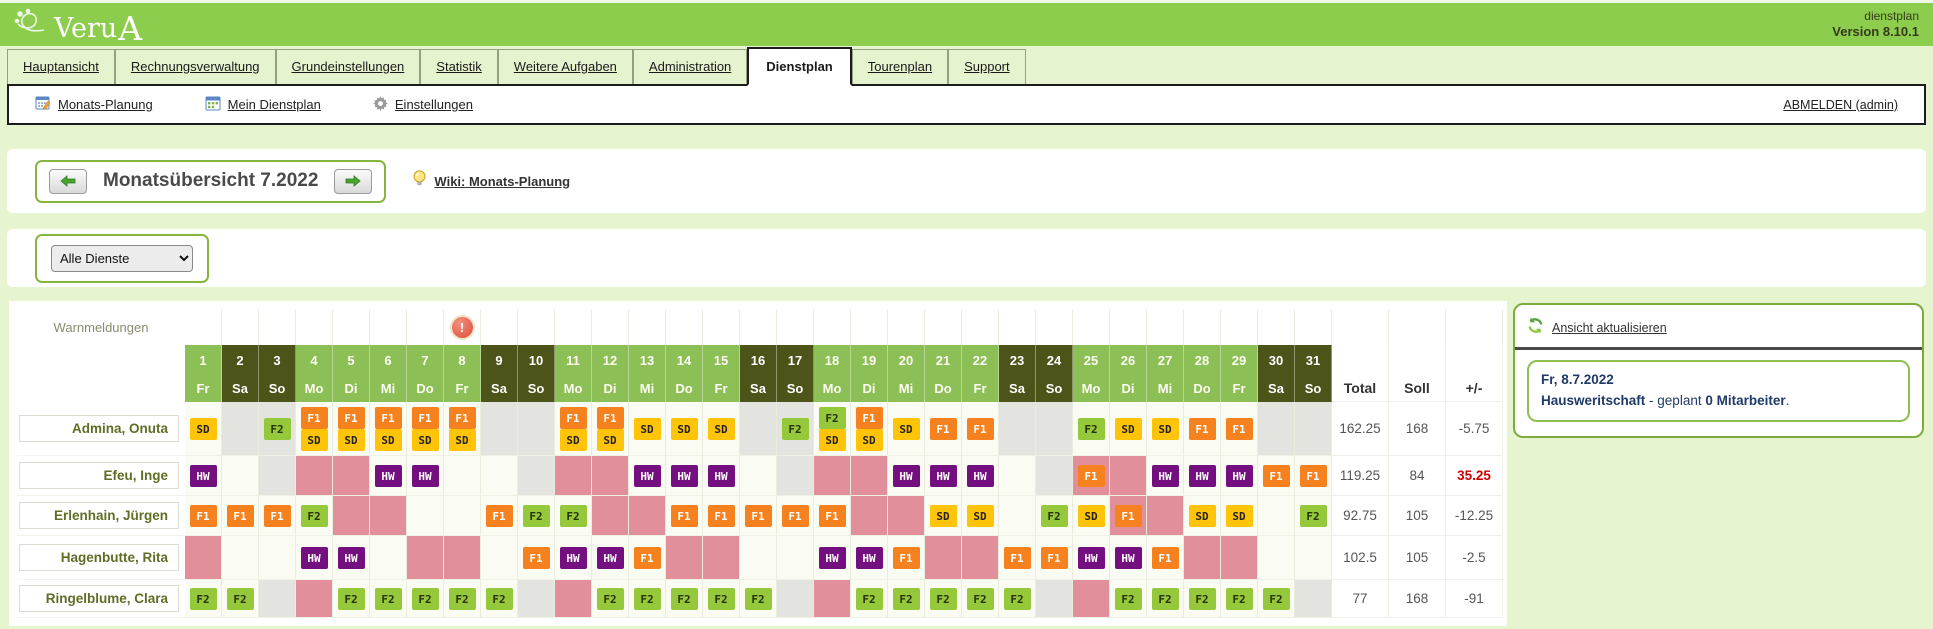  Describe the element at coordinates (980, 599) in the screenshot. I see `roster-cell-day-22: F2` at that location.